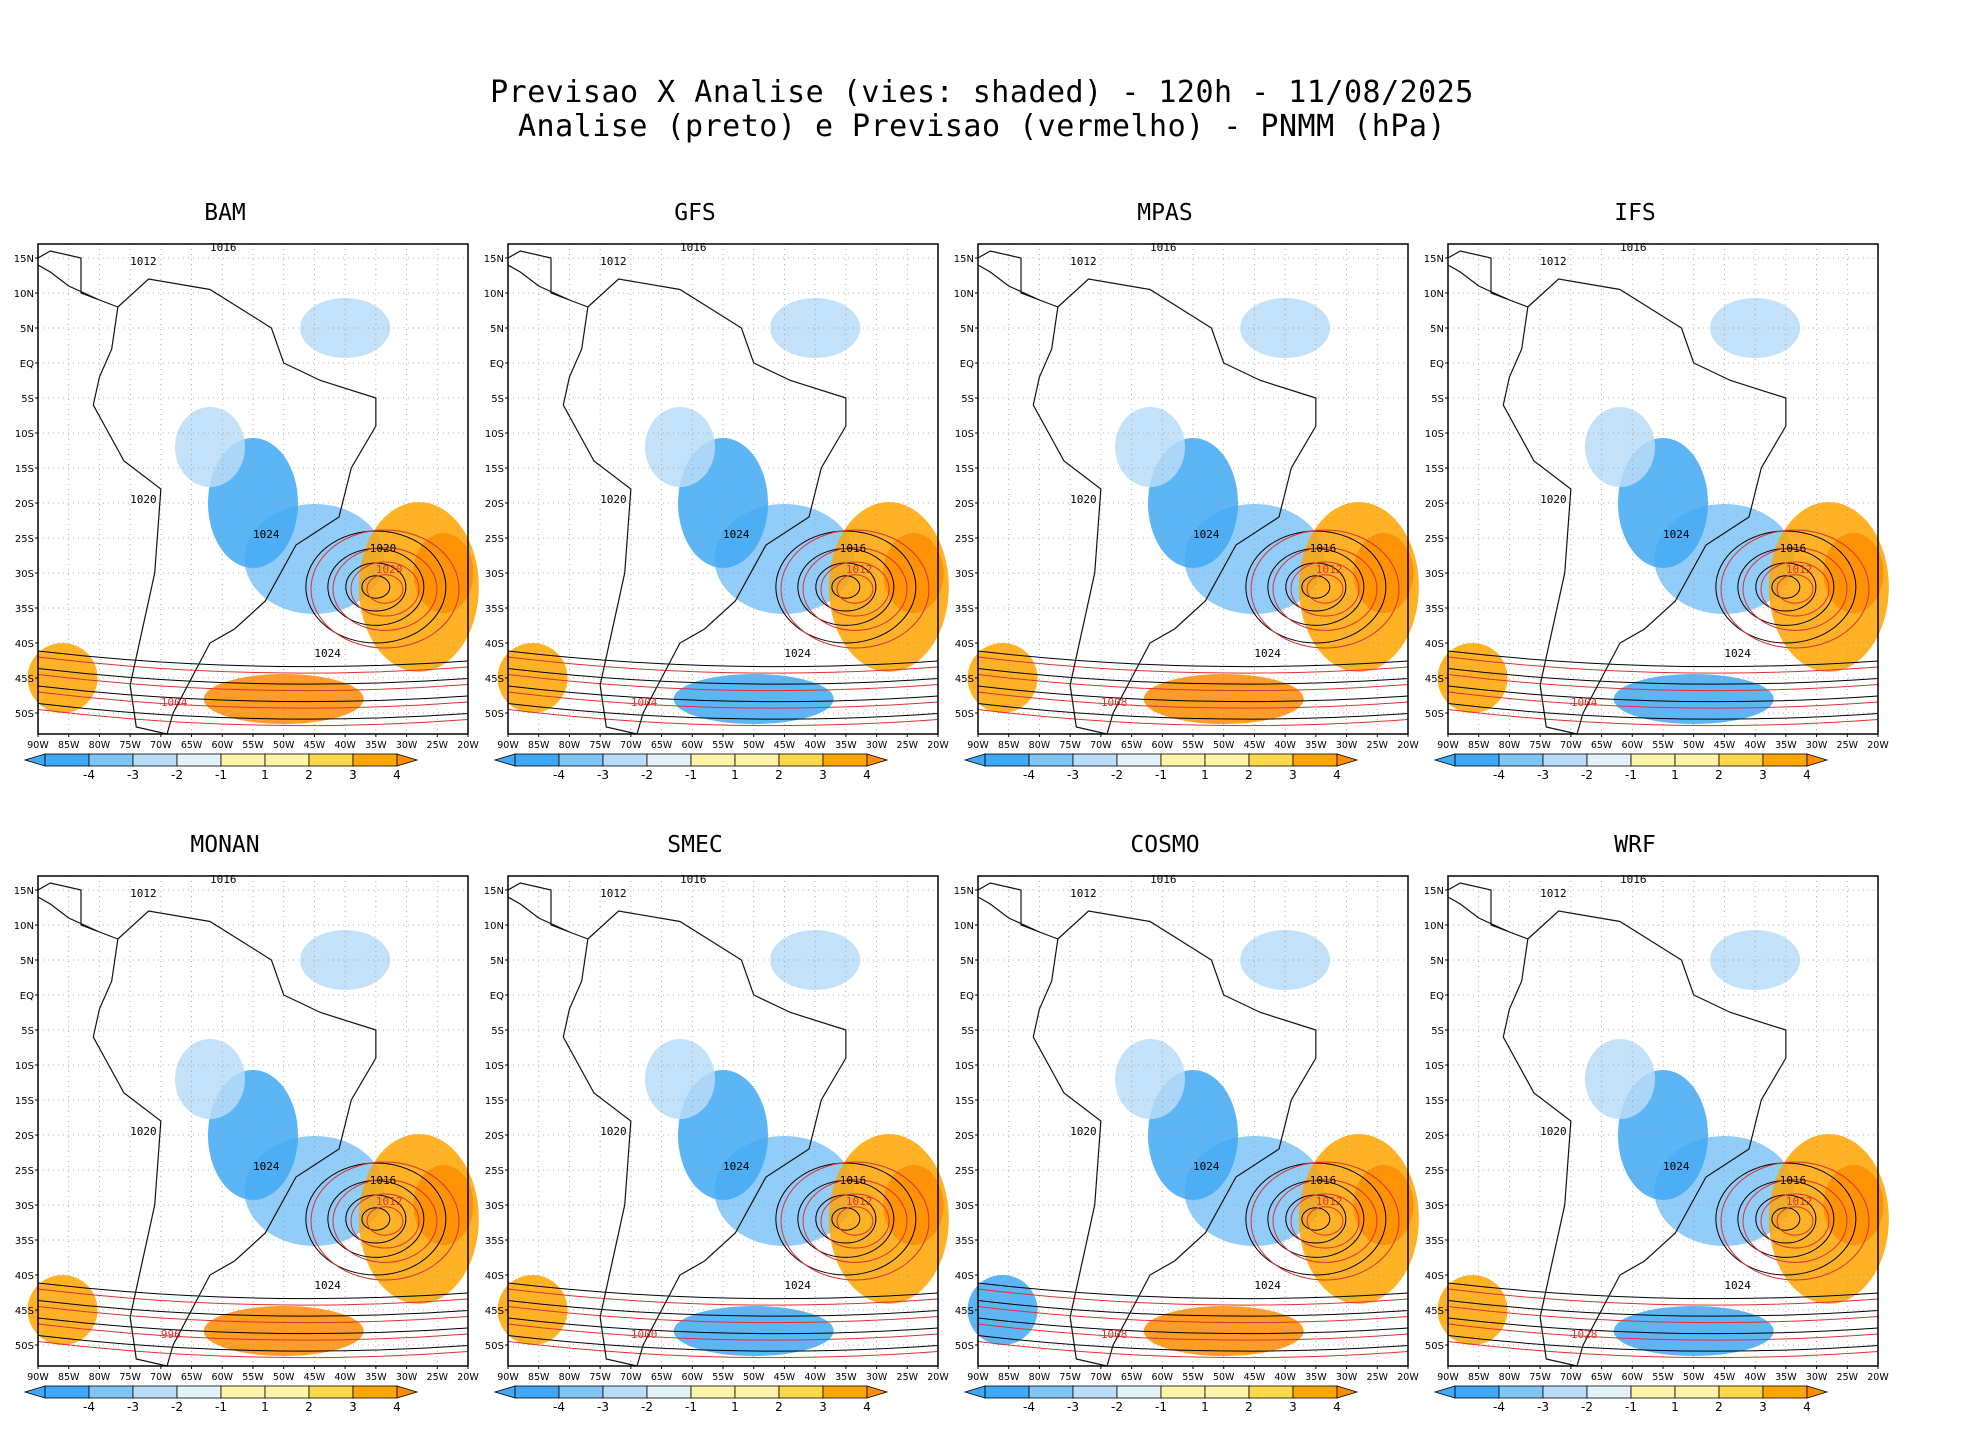 The height and width of the screenshot is (1436, 1964). Describe the element at coordinates (1378, 745) in the screenshot. I see `lon-tick-label: 25W` at that location.